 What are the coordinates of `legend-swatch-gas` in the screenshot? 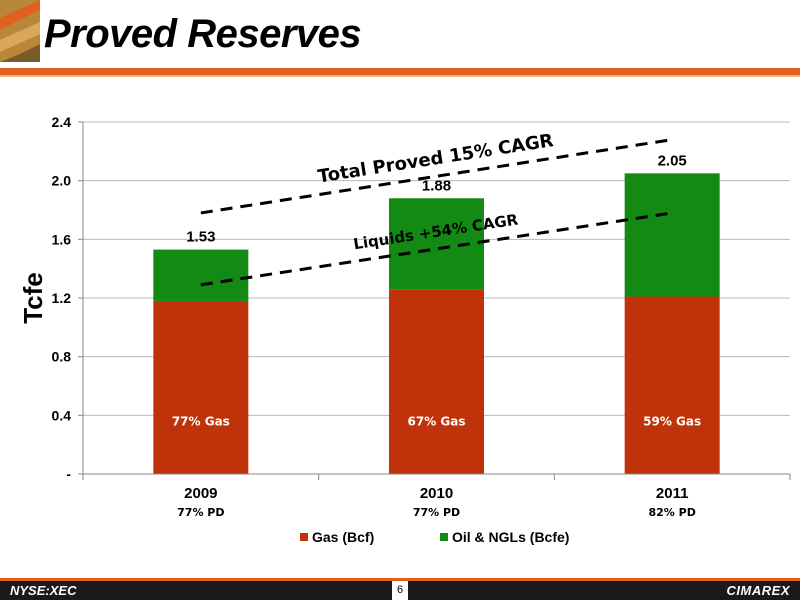 It's located at (304, 537).